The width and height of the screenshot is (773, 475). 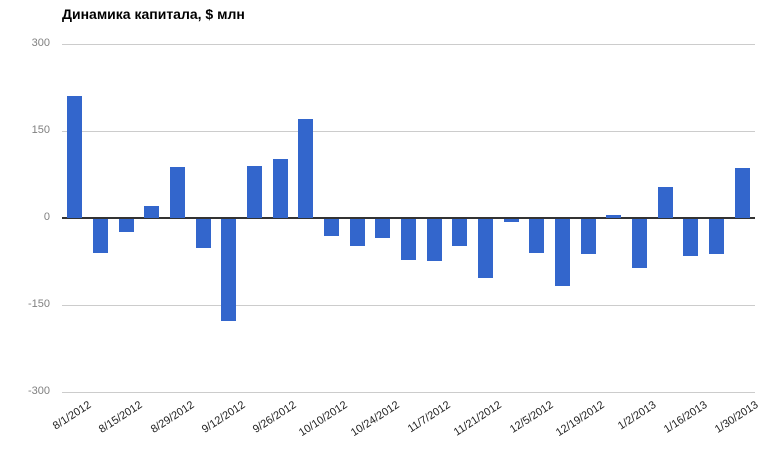 I want to click on x-tick-label: 8/15/2012, so click(x=121, y=417).